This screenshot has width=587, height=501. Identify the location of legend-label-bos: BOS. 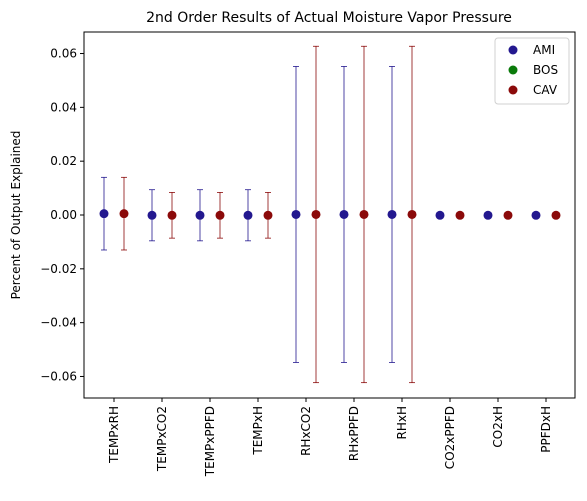
(545, 70).